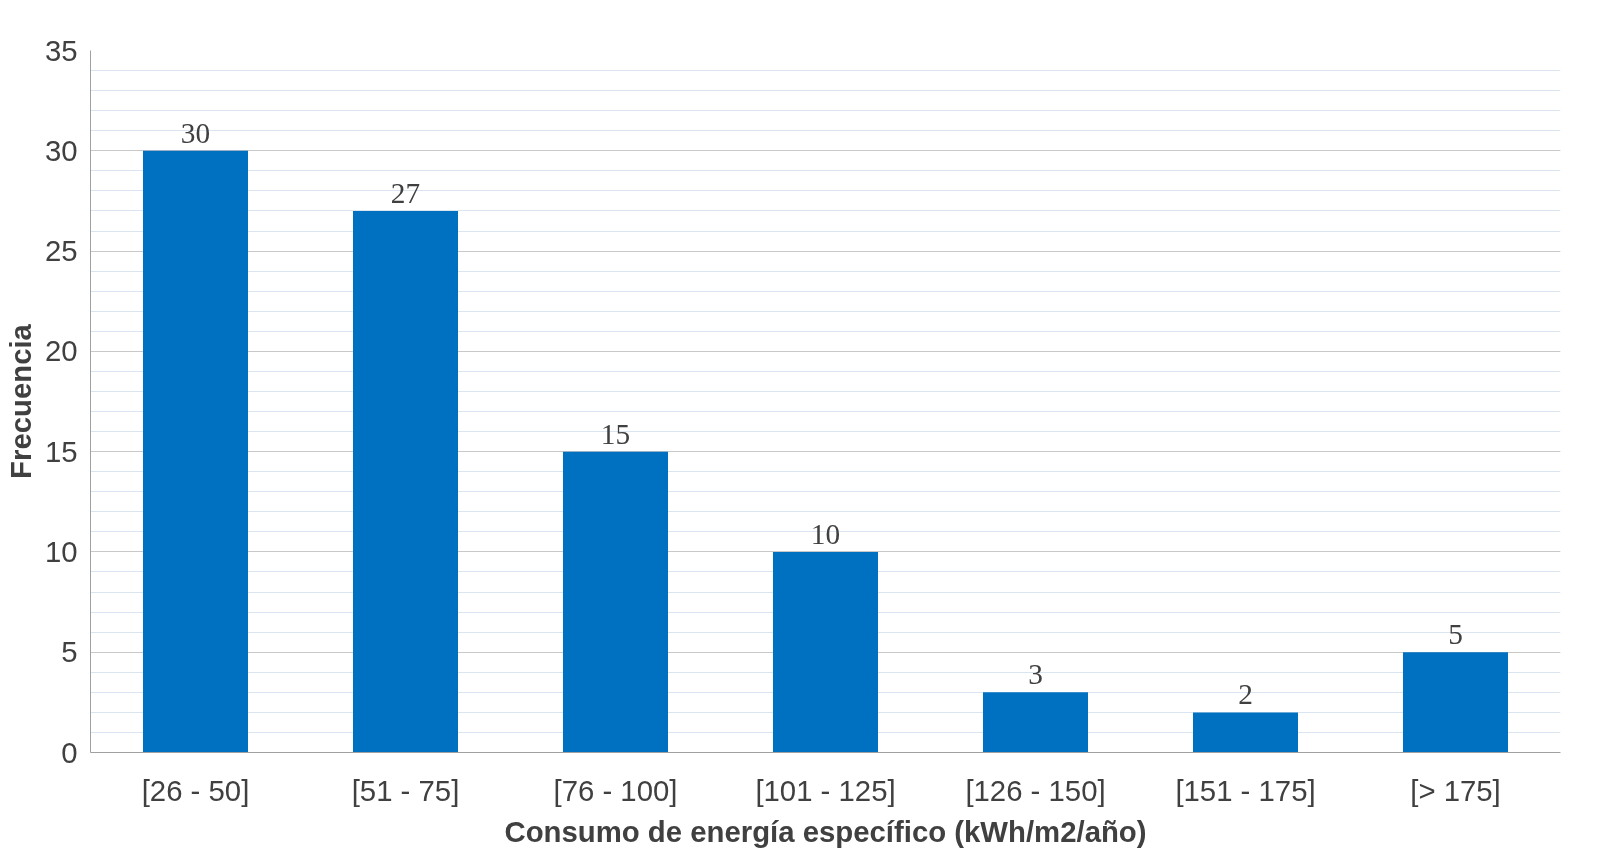  Describe the element at coordinates (20, 401) in the screenshot. I see `y-axis-title: Frecuencia` at that location.